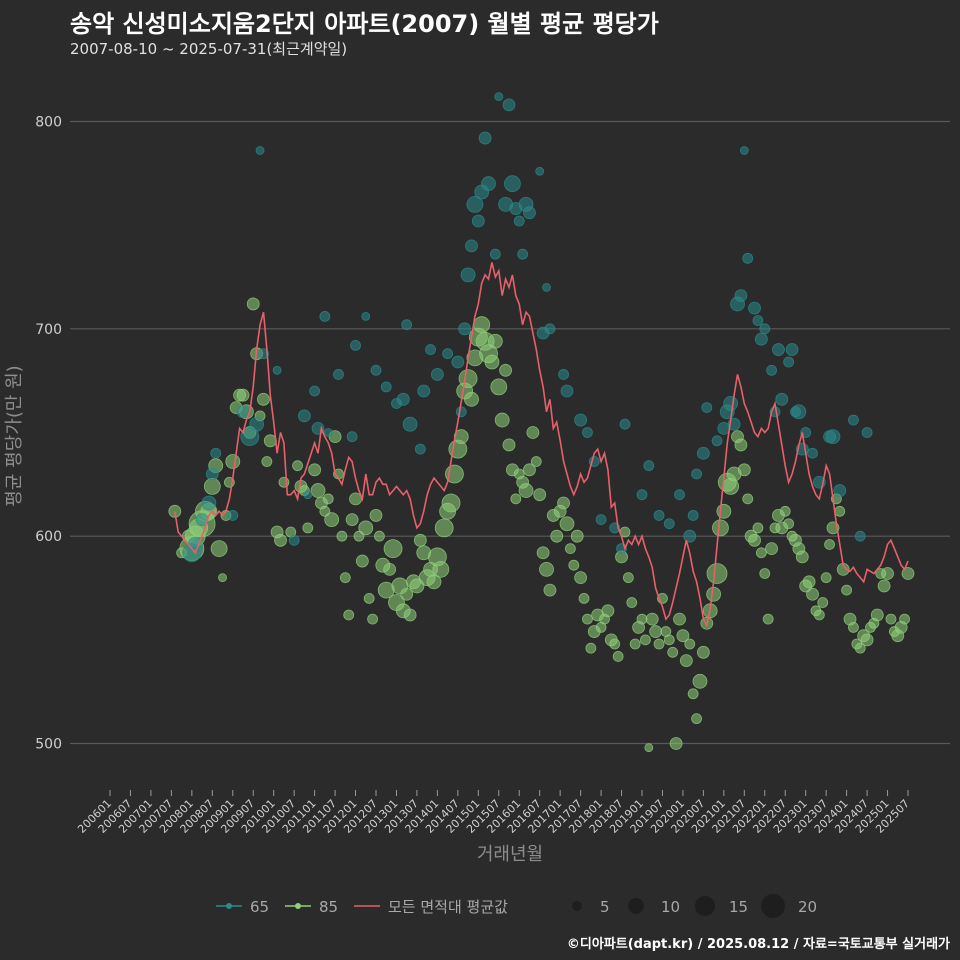 This screenshot has height=960, width=960. What do you see at coordinates (209, 49) in the screenshot?
I see `chart-subtitle: 2007-08-10 ~ 2025-07-31(최근계약일)` at bounding box center [209, 49].